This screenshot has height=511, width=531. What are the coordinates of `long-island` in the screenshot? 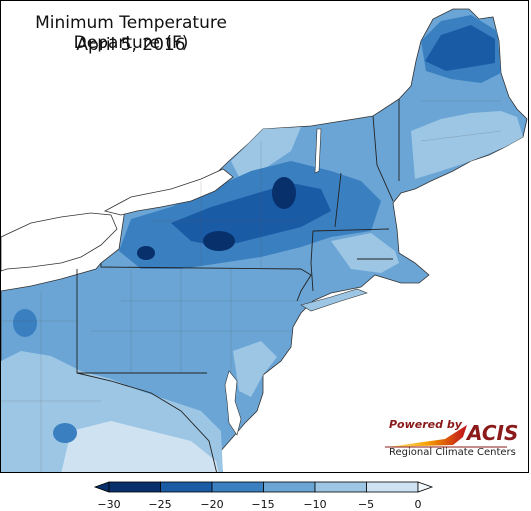 It's located at (334, 300).